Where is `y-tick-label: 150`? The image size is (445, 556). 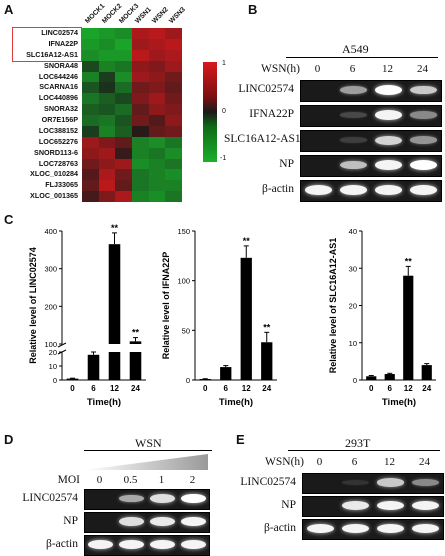
y-tick-label: 150 is located at coordinates (183, 231).